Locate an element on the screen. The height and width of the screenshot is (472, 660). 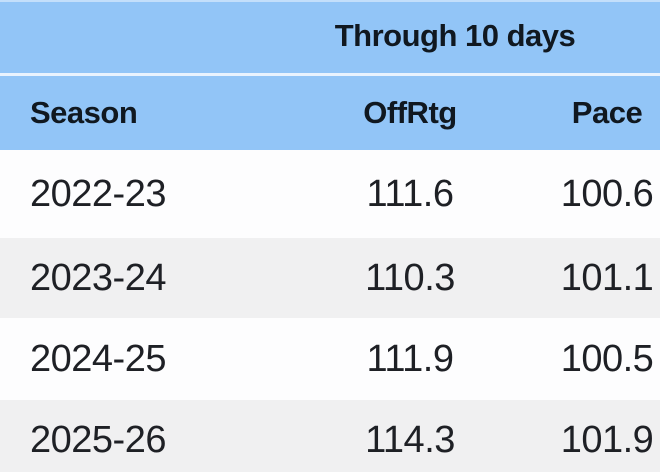
span-header-cell: Through 10 days is located at coordinates (463, 38).